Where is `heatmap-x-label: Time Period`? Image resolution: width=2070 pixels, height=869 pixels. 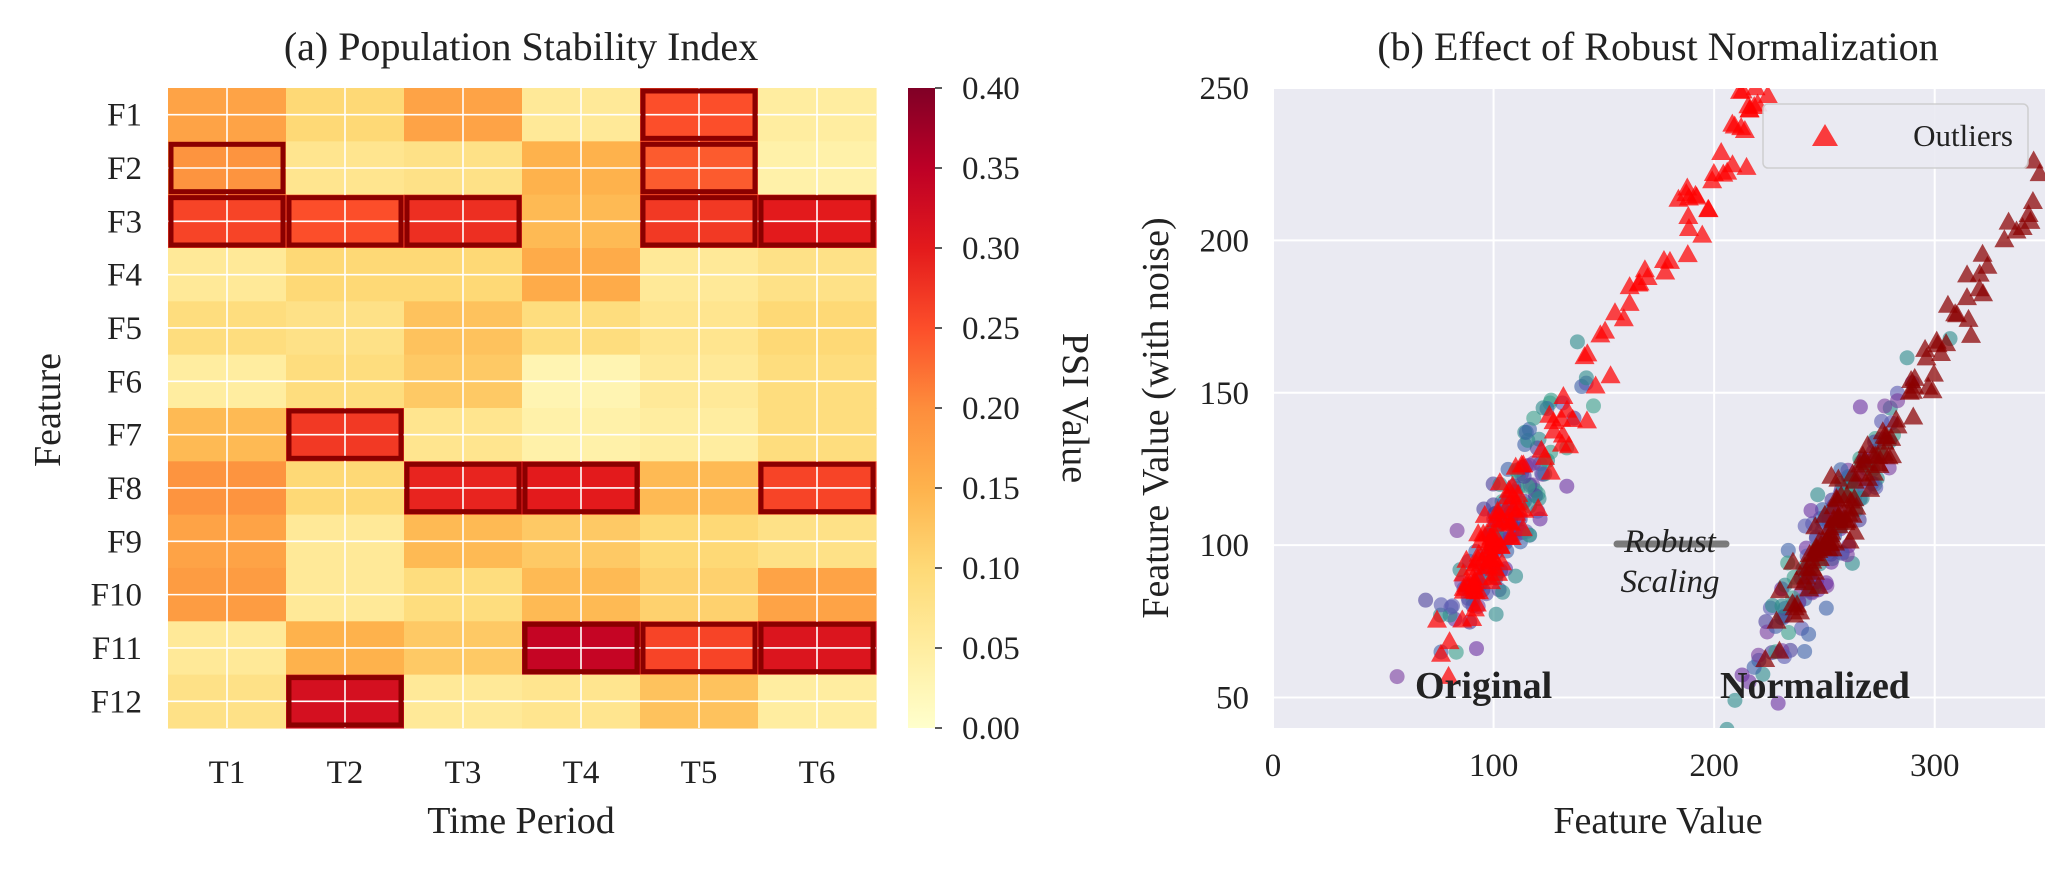
heatmap-x-label: Time Period is located at coordinates (521, 821).